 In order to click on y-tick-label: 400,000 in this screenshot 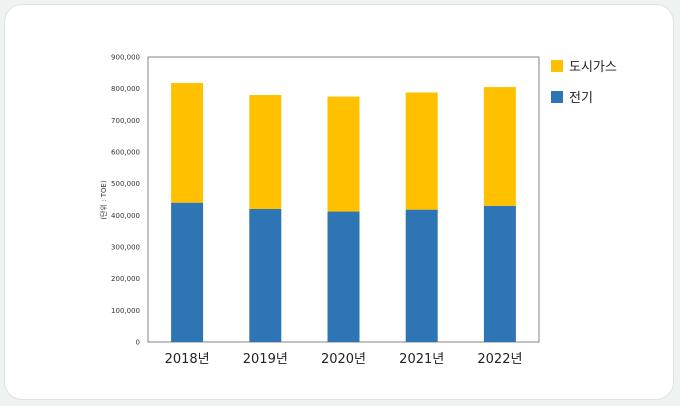, I will do `click(125, 216)`.